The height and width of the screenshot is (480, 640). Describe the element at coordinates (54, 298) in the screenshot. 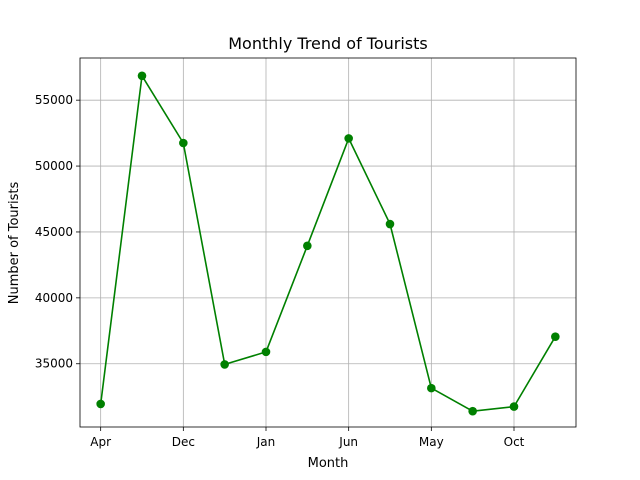

I see `y-tick-label: 40000` at that location.